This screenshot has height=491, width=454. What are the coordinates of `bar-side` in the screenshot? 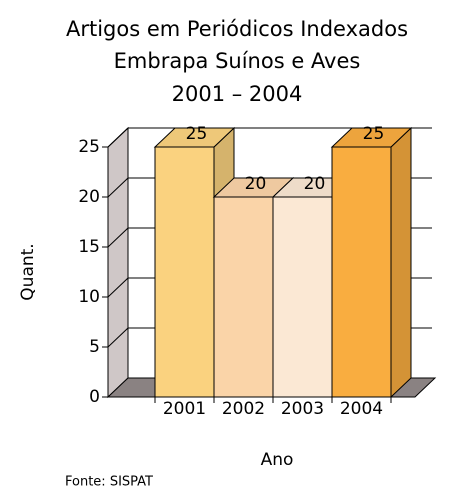 It's located at (401, 262).